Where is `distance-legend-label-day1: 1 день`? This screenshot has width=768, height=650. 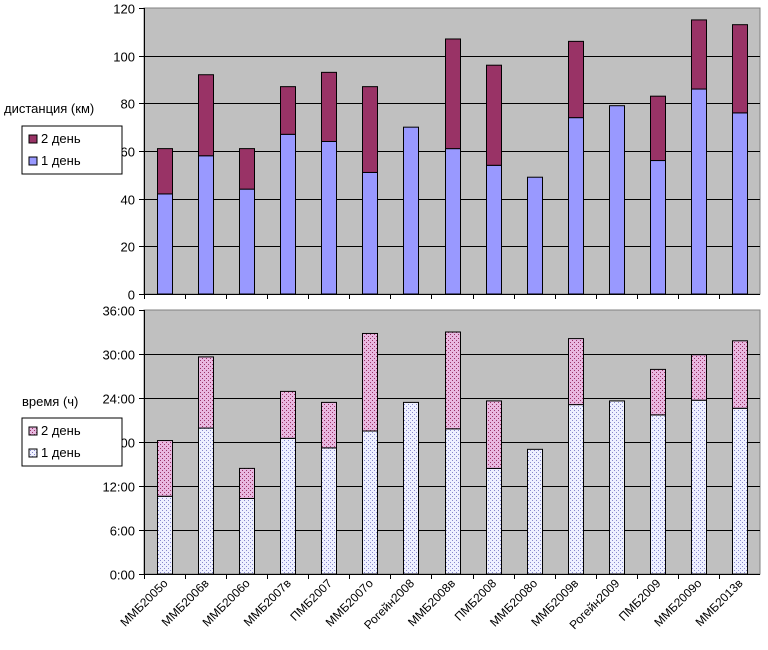
distance-legend-label-day1: 1 день is located at coordinates (61, 160).